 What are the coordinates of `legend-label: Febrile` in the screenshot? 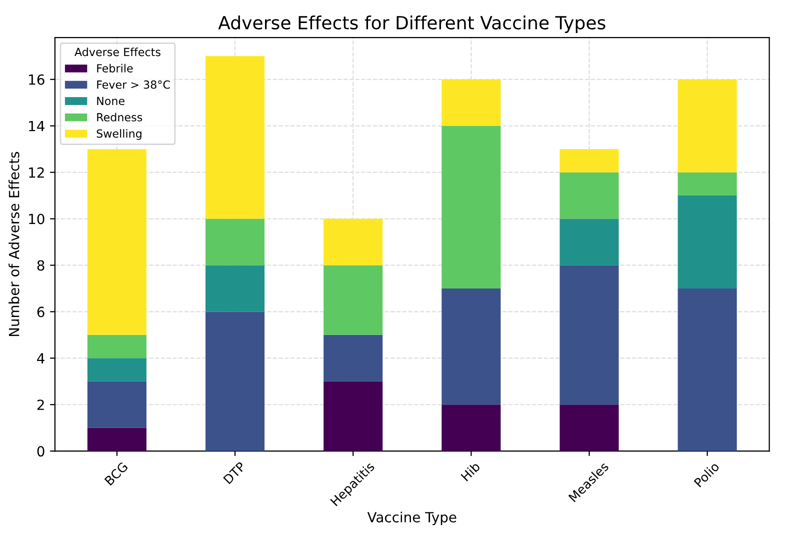 It's located at (115, 68).